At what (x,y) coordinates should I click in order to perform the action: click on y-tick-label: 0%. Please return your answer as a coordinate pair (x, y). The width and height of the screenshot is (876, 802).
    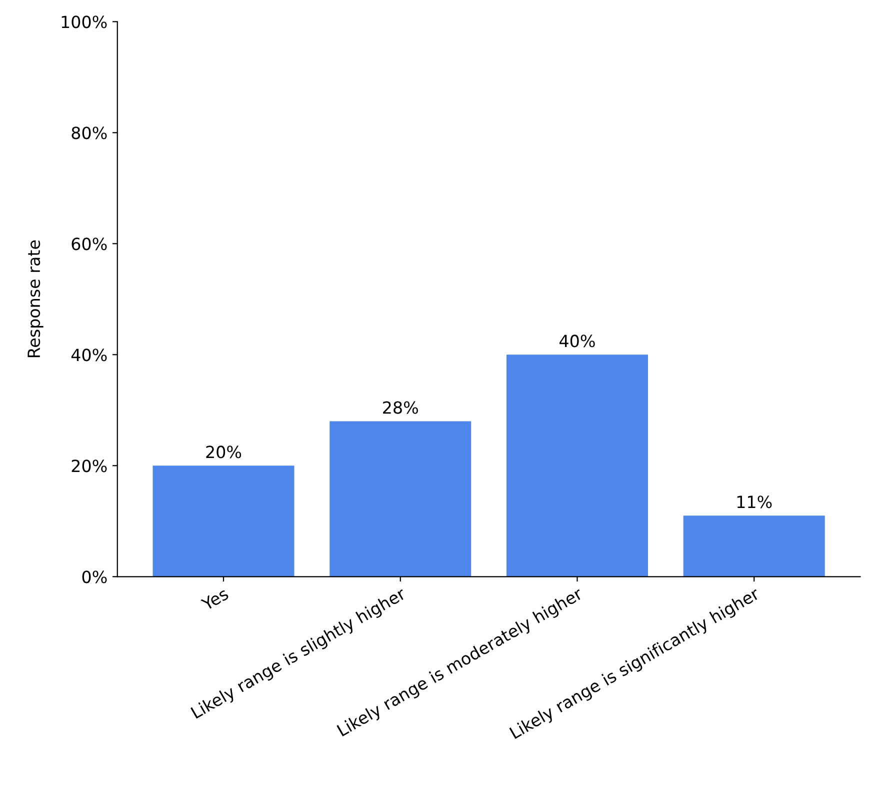
    Looking at the image, I should click on (94, 577).